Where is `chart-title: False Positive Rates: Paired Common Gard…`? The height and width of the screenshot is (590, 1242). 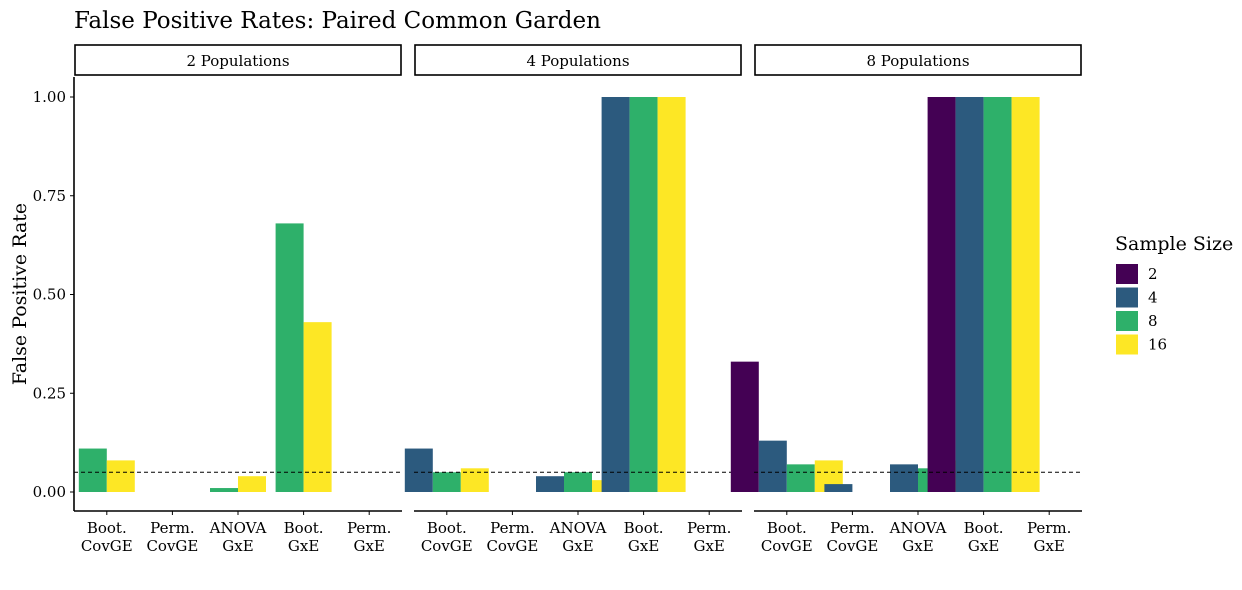
chart-title: False Positive Rates: Paired Common Gard… is located at coordinates (337, 21).